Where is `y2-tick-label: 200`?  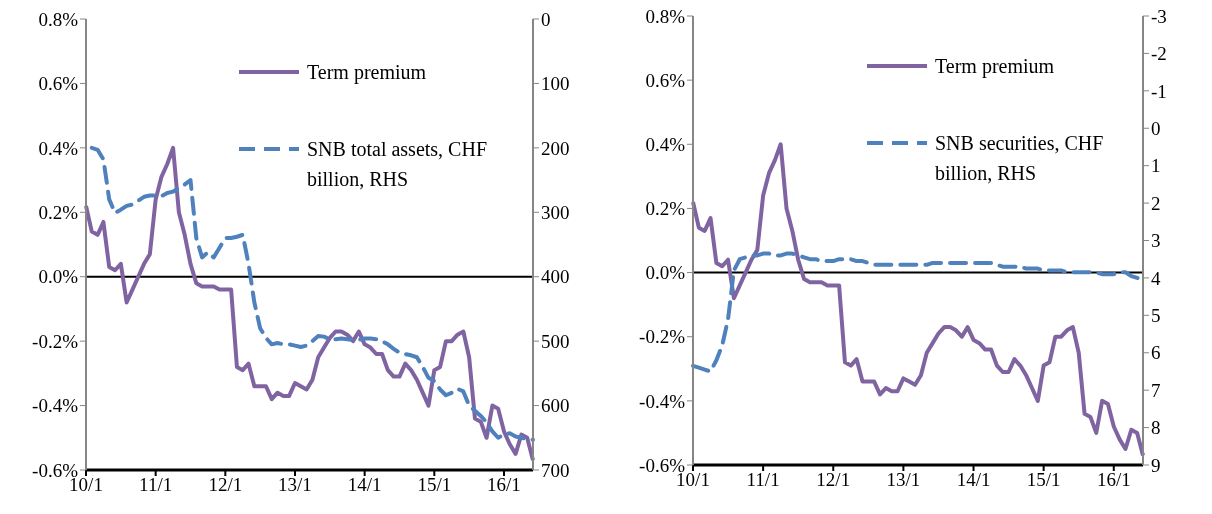
y2-tick-label: 200 is located at coordinates (555, 148).